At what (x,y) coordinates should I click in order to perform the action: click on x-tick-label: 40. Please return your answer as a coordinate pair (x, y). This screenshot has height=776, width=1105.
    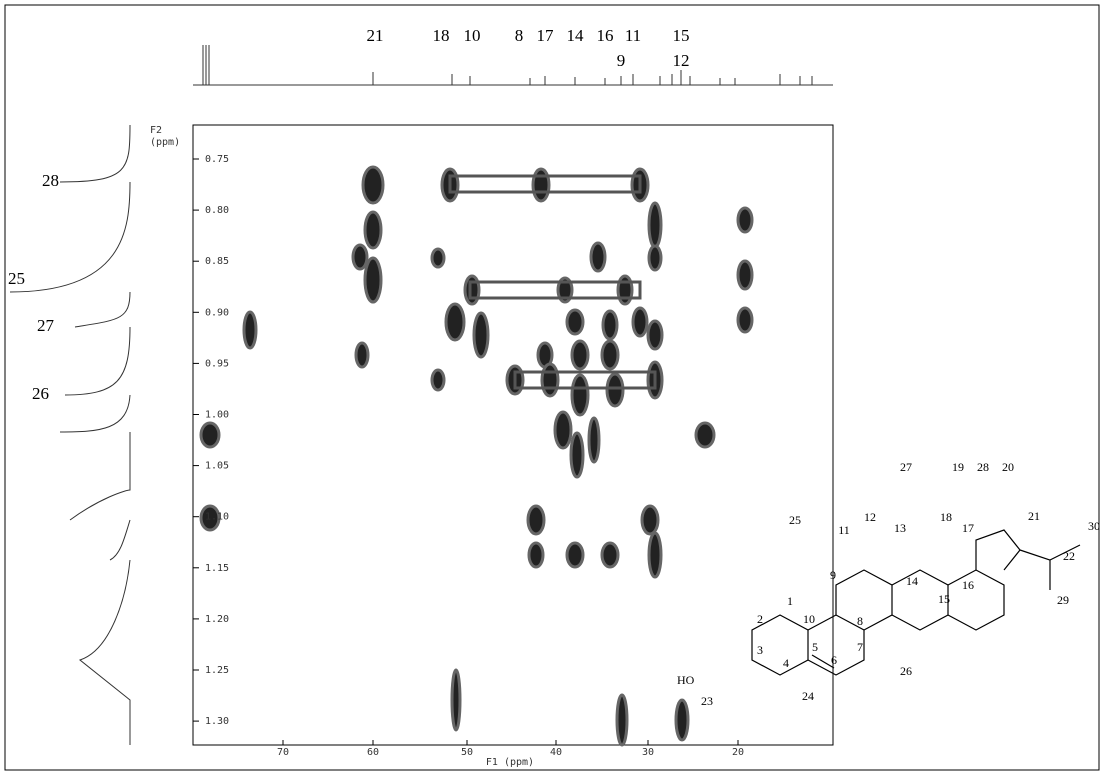
    Looking at the image, I should click on (556, 752).